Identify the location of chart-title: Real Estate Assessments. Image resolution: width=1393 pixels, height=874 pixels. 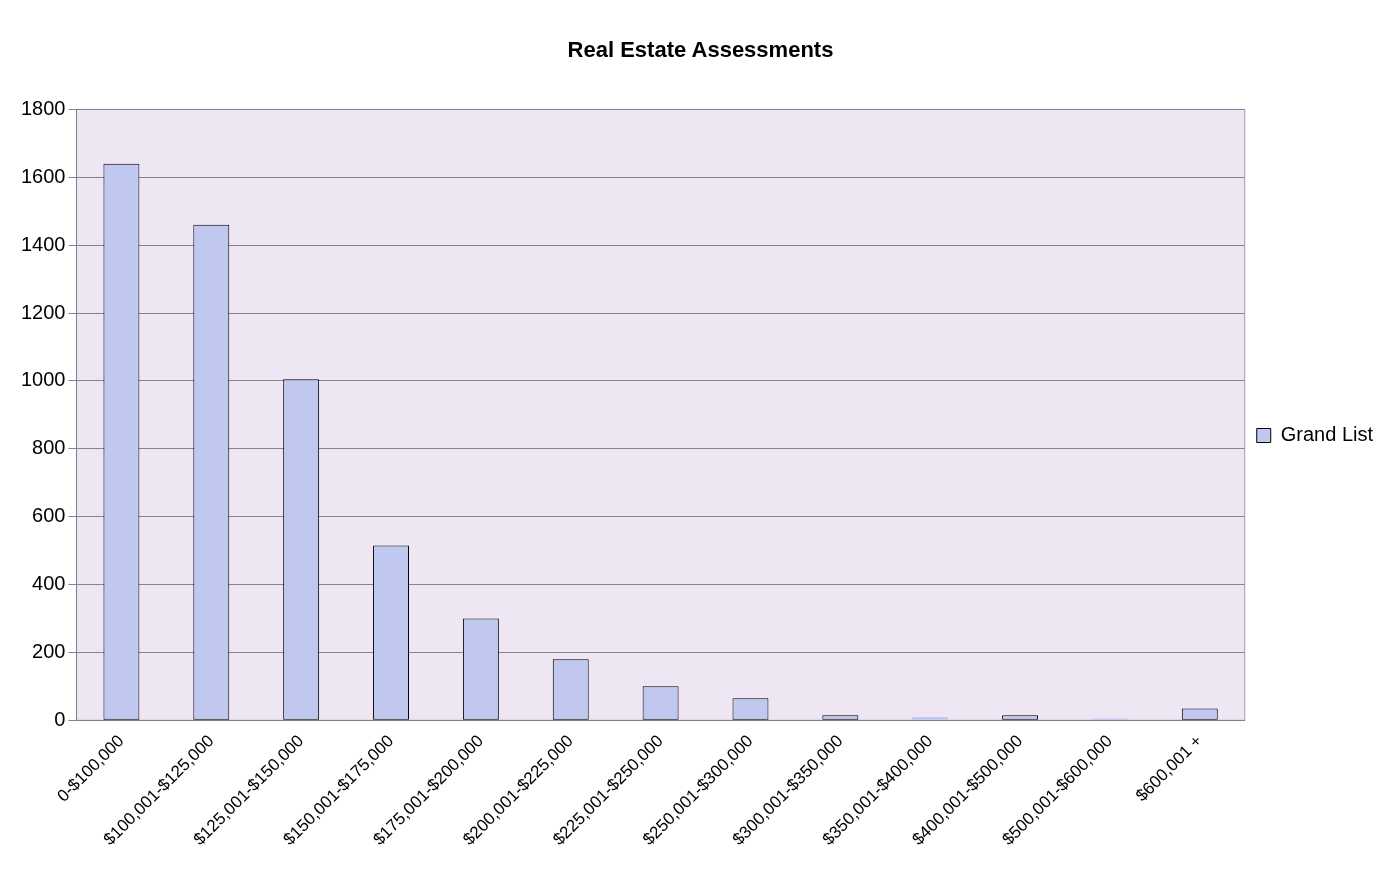
(700, 50).